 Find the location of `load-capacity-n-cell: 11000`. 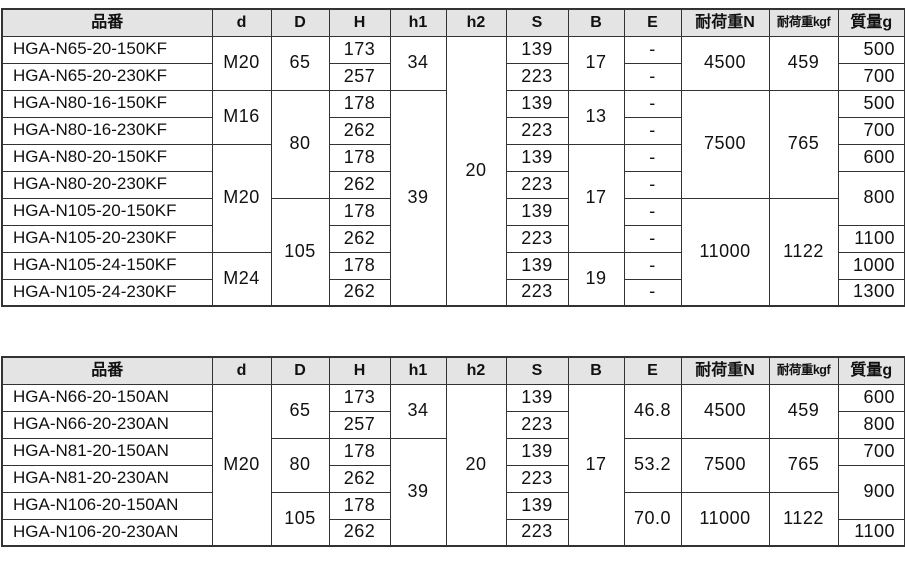

load-capacity-n-cell: 11000 is located at coordinates (725, 252).